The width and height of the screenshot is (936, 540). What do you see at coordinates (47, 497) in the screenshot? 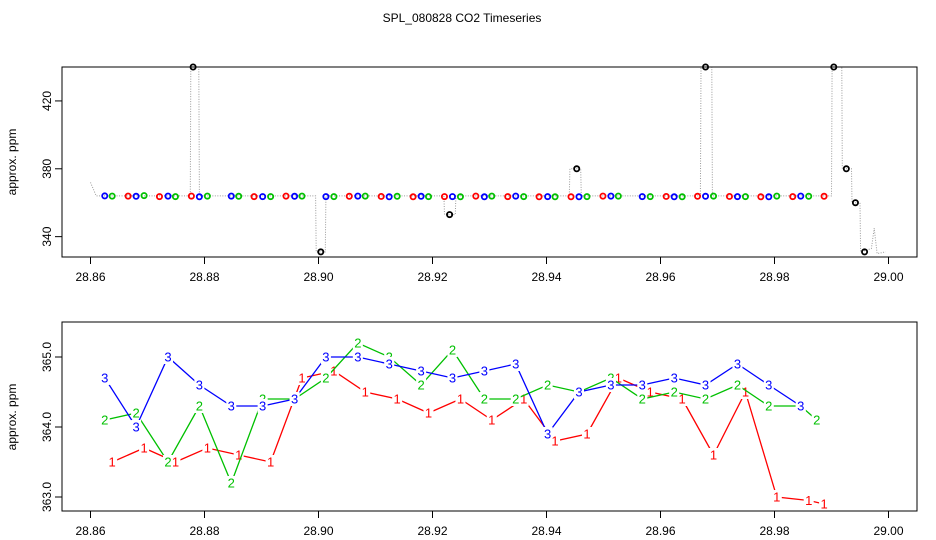
I see `bottom-y-tick-label: 363.0` at bounding box center [47, 497].